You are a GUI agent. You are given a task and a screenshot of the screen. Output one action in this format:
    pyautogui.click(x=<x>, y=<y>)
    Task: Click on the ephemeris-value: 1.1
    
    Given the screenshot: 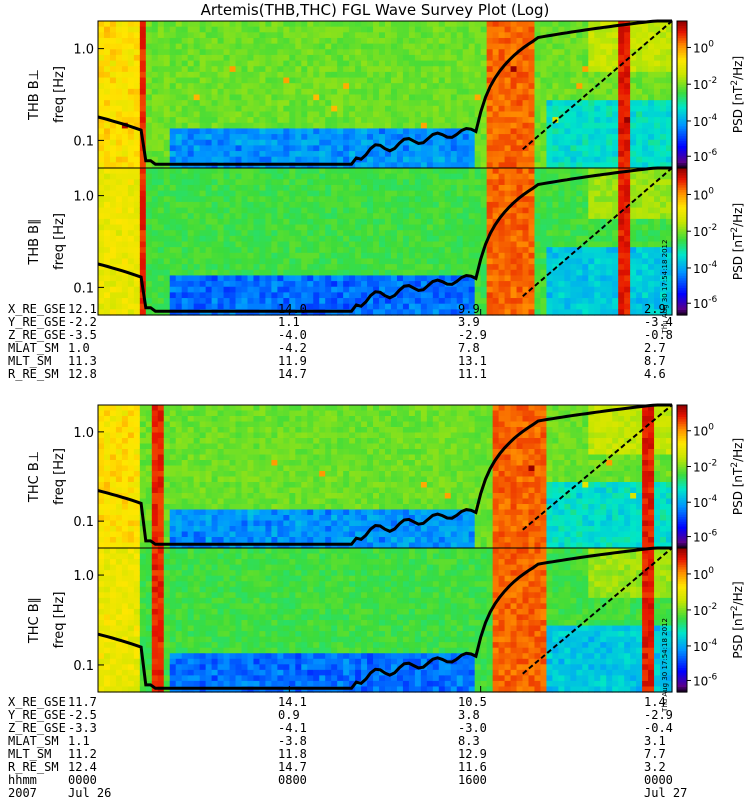 What is the action you would take?
    pyautogui.click(x=289, y=322)
    